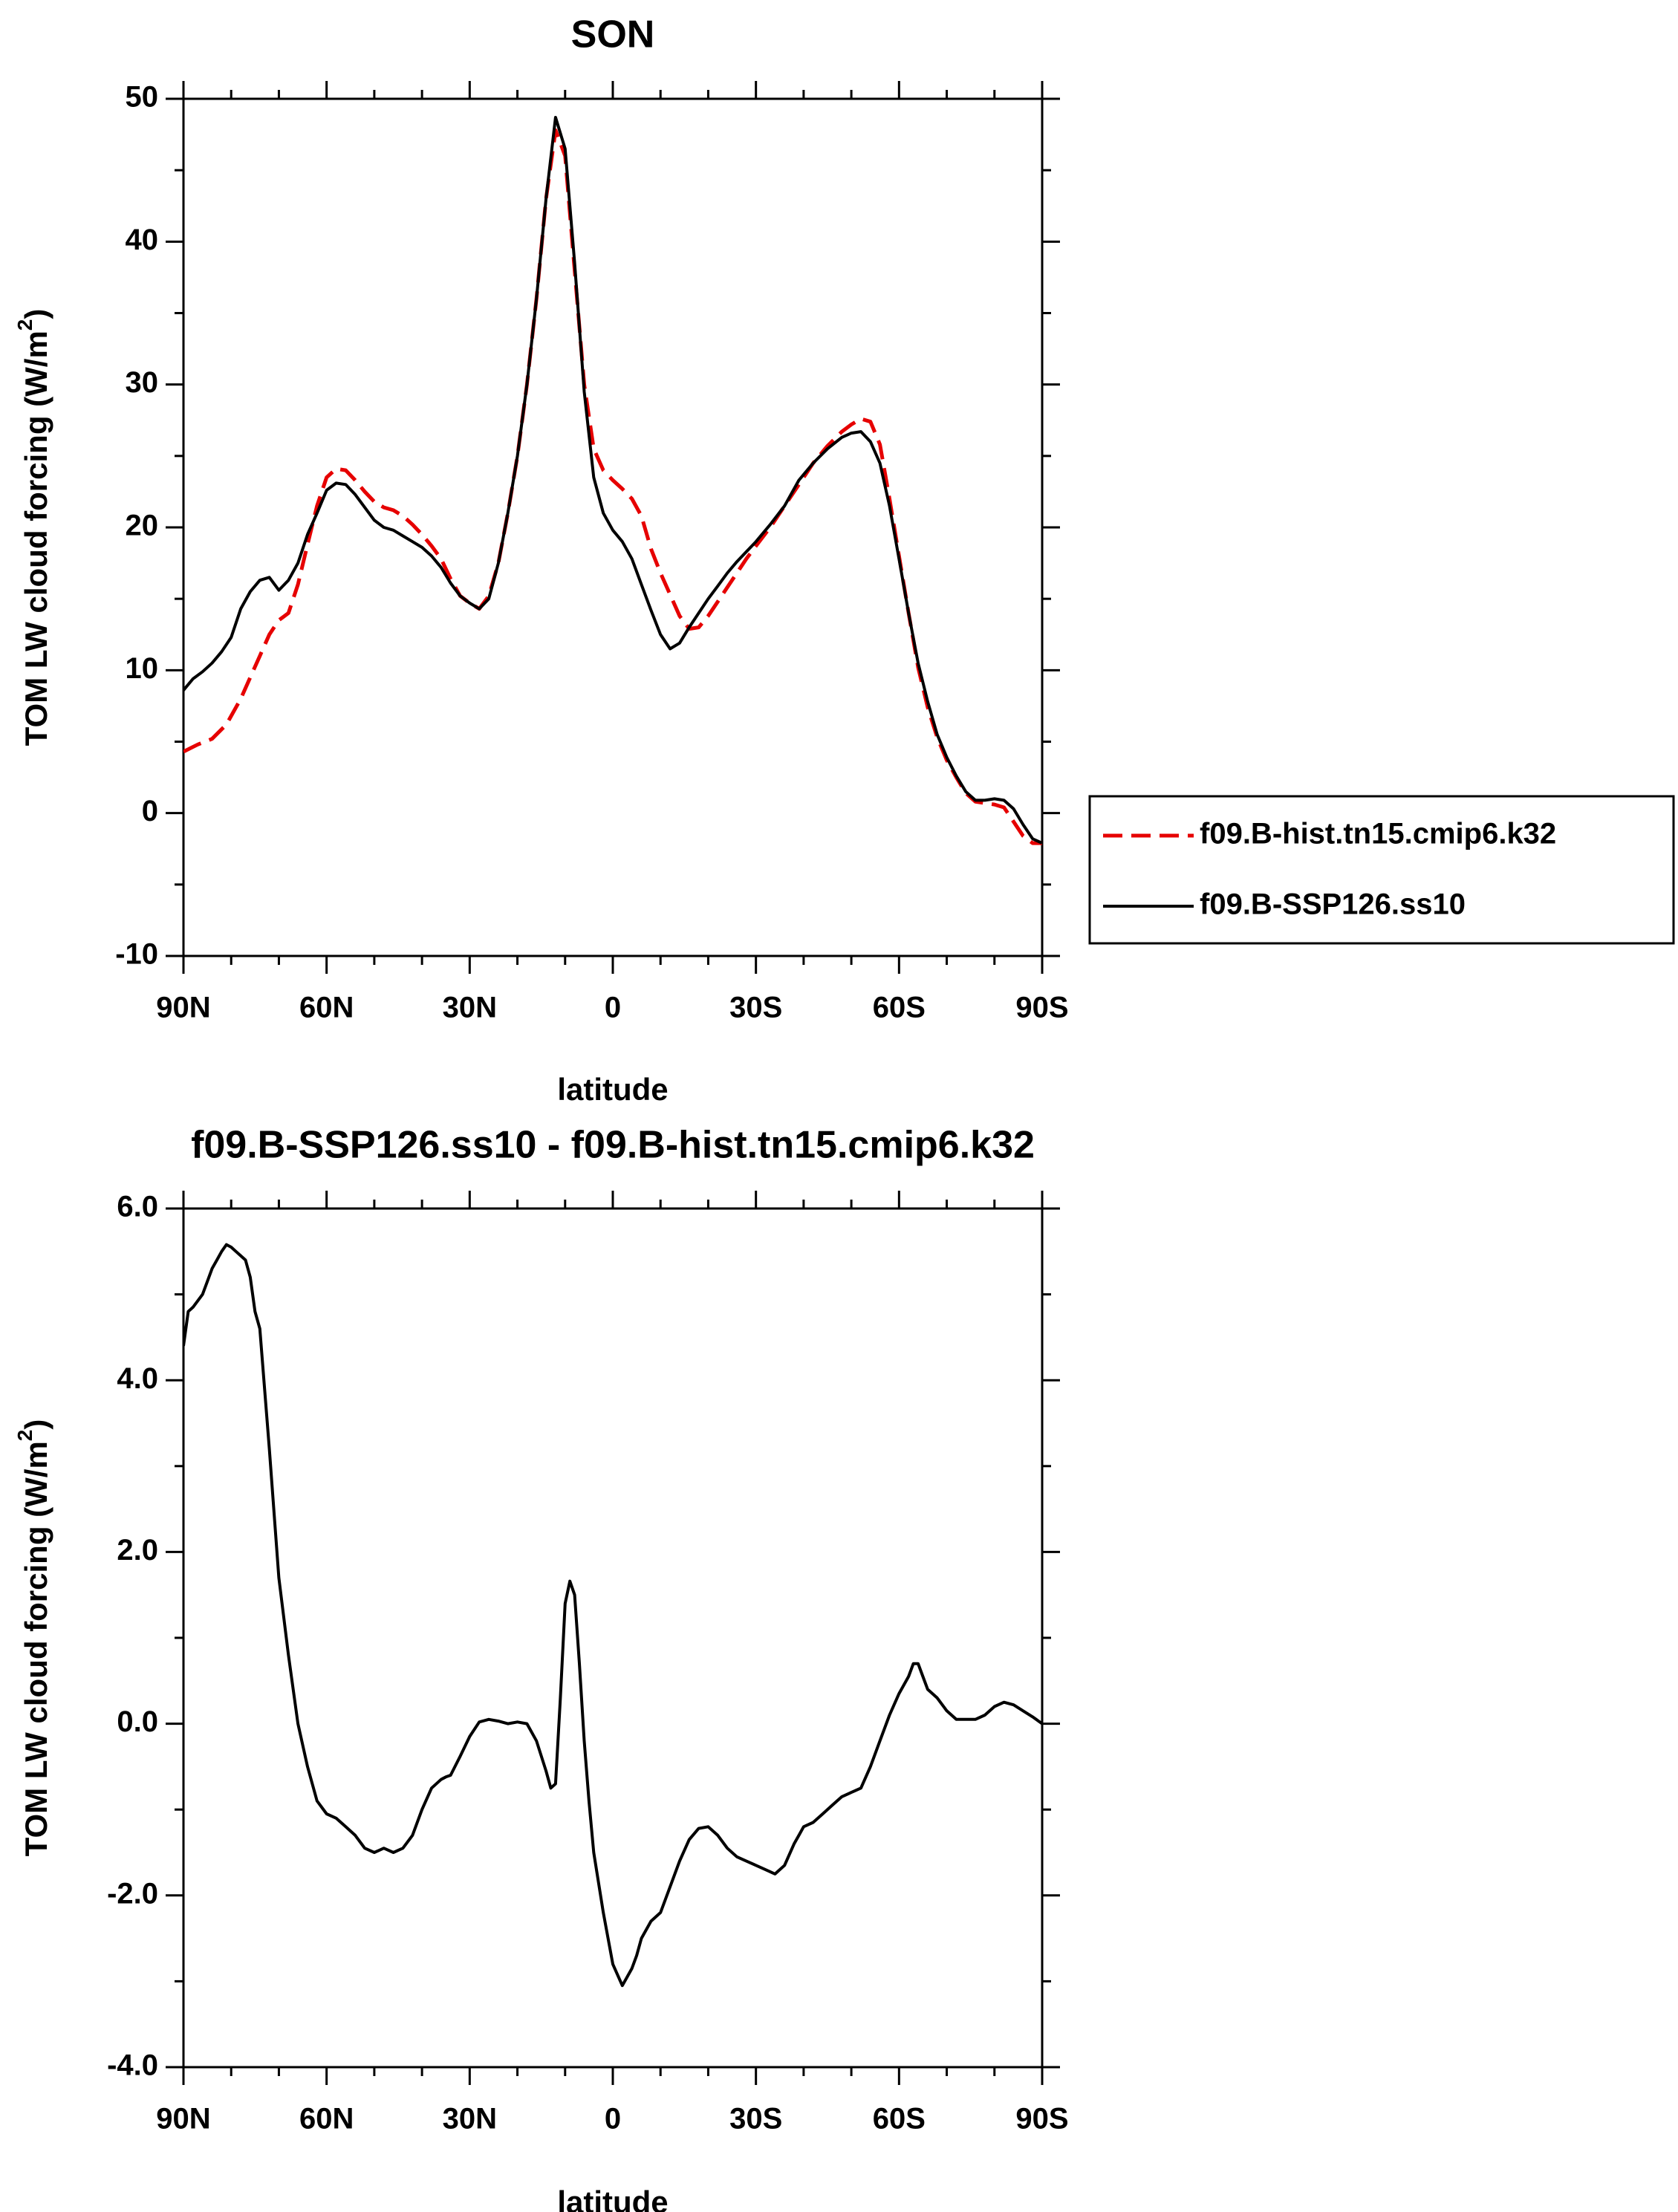 Image resolution: width=1678 pixels, height=2212 pixels. Describe the element at coordinates (137, 1722) in the screenshot. I see `y-tick-label: 0.0` at that location.